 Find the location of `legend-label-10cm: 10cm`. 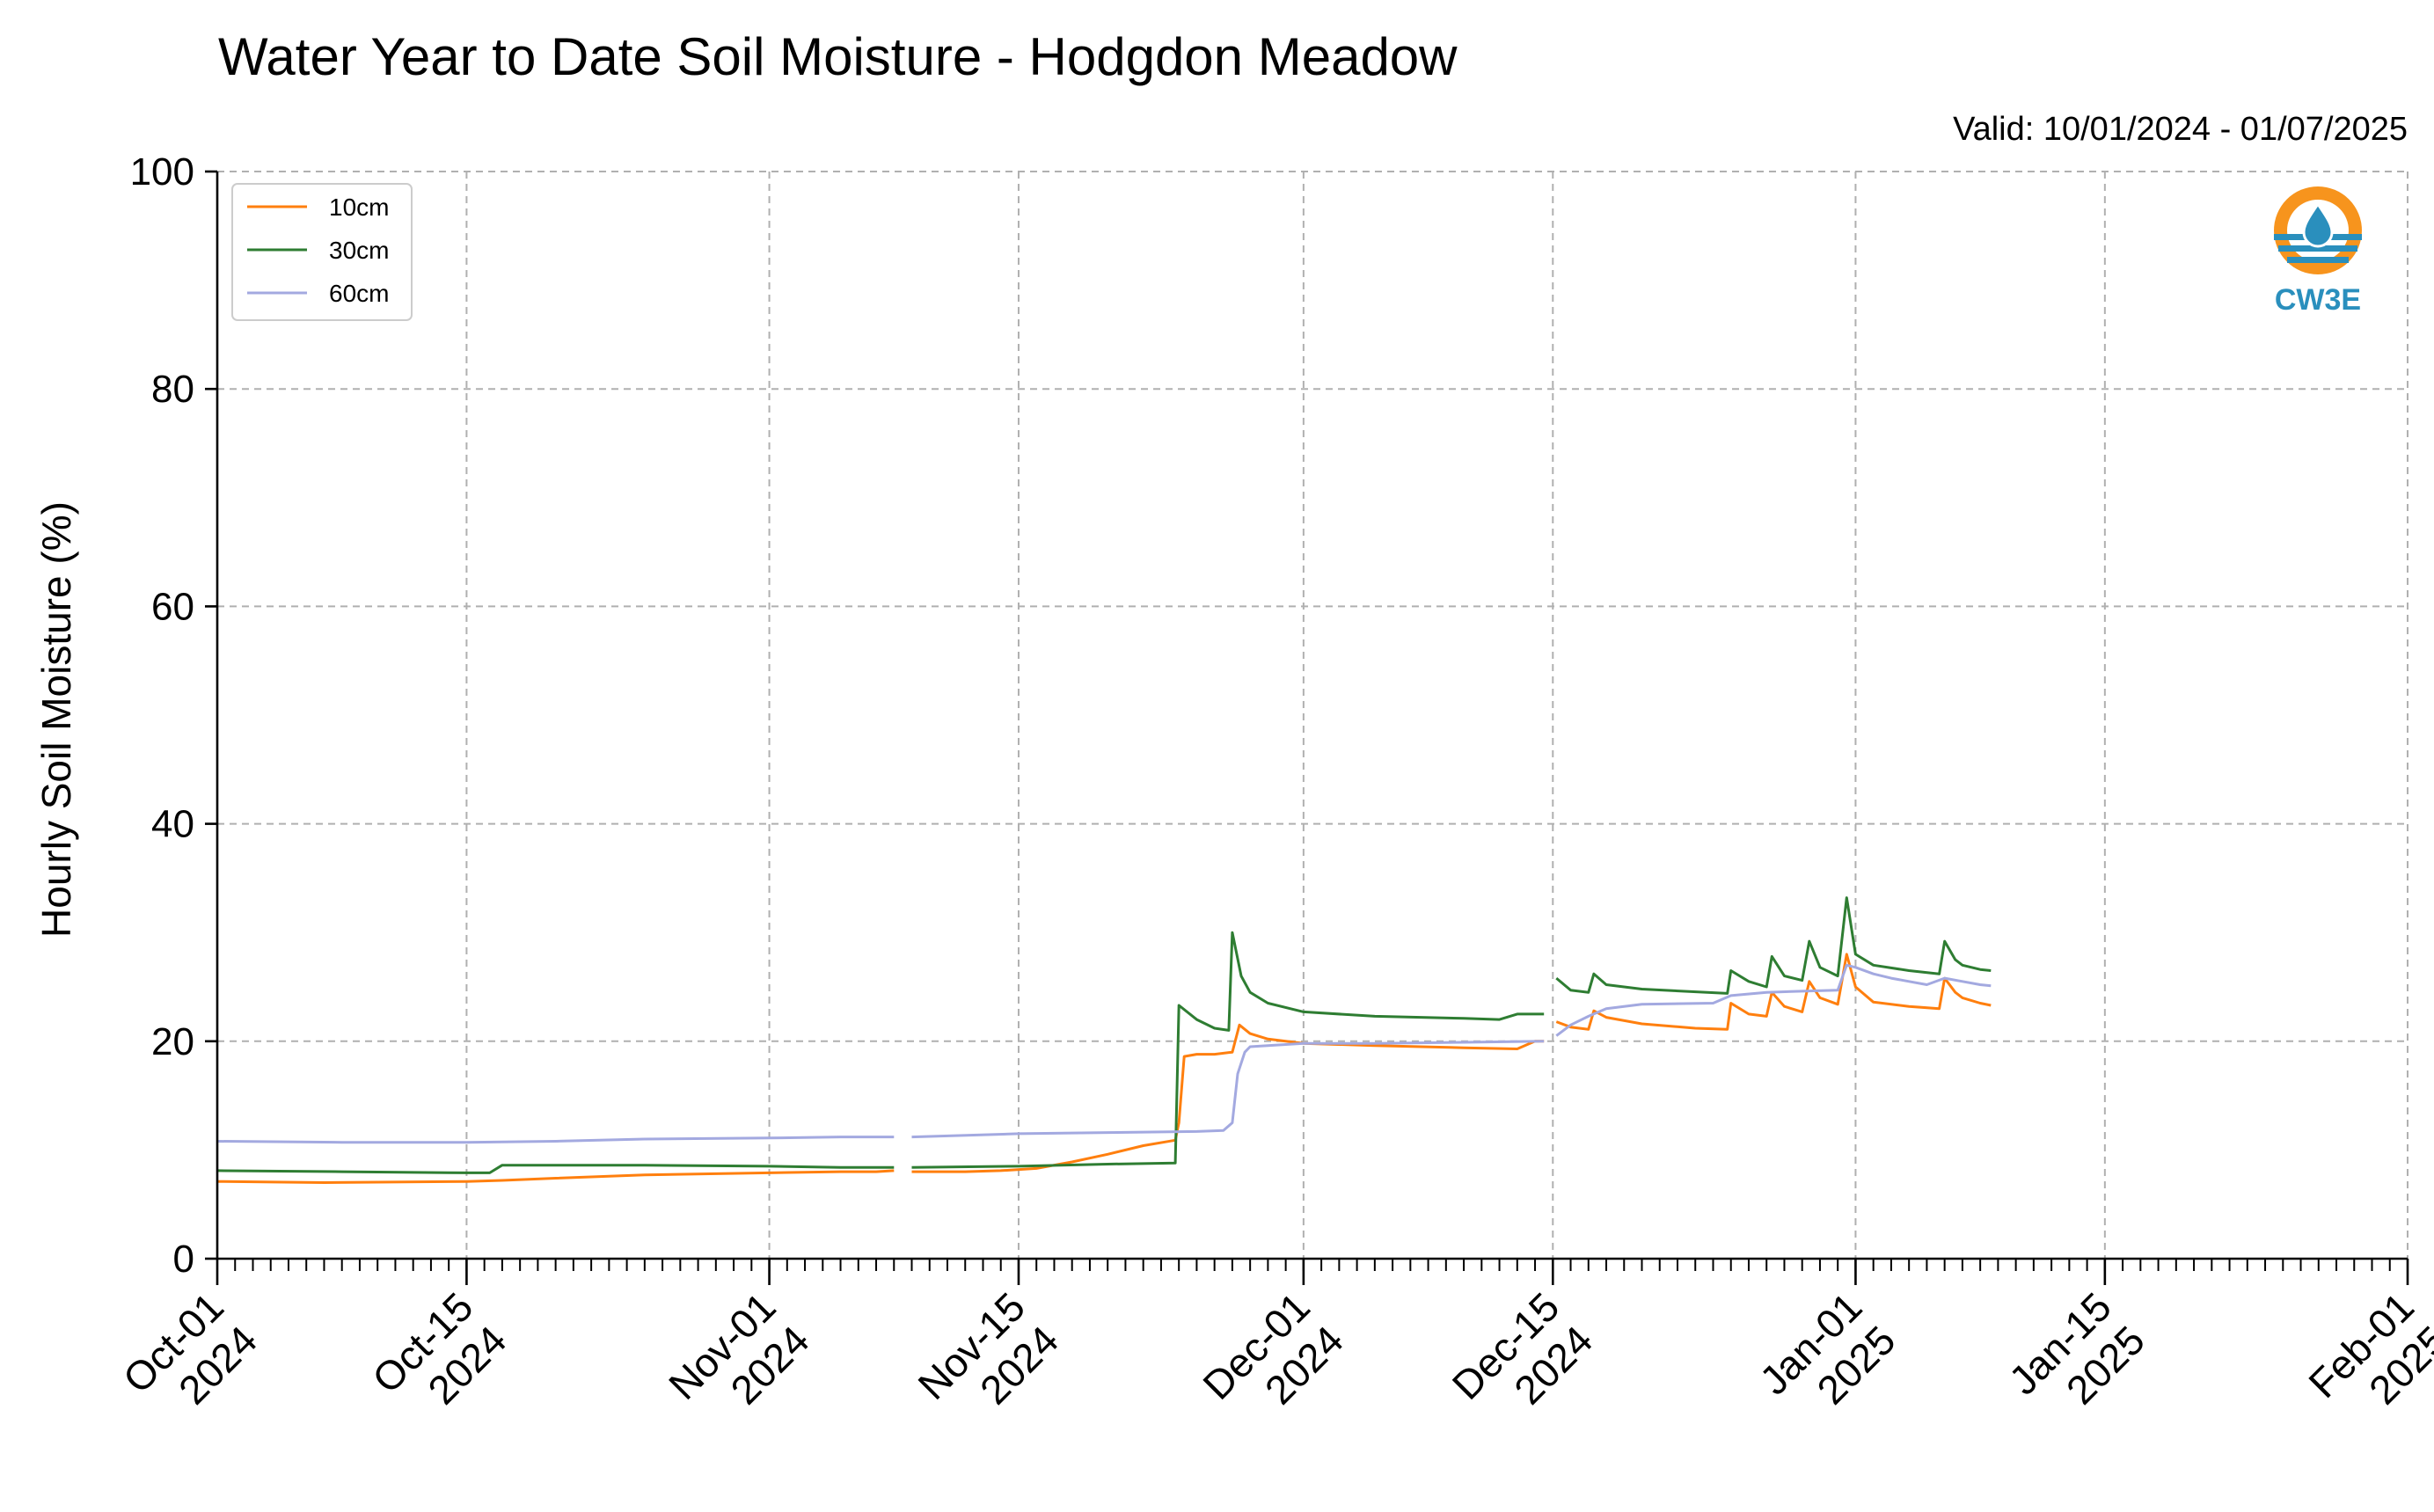

legend-label-10cm: 10cm is located at coordinates (359, 207).